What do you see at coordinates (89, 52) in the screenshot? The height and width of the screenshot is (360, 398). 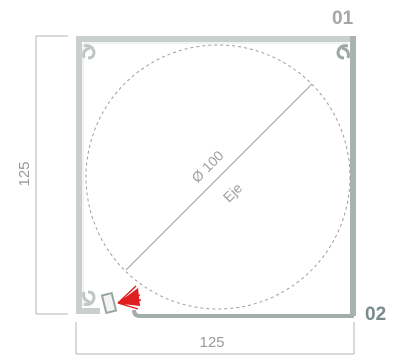 I see `corner-hook-top-left` at bounding box center [89, 52].